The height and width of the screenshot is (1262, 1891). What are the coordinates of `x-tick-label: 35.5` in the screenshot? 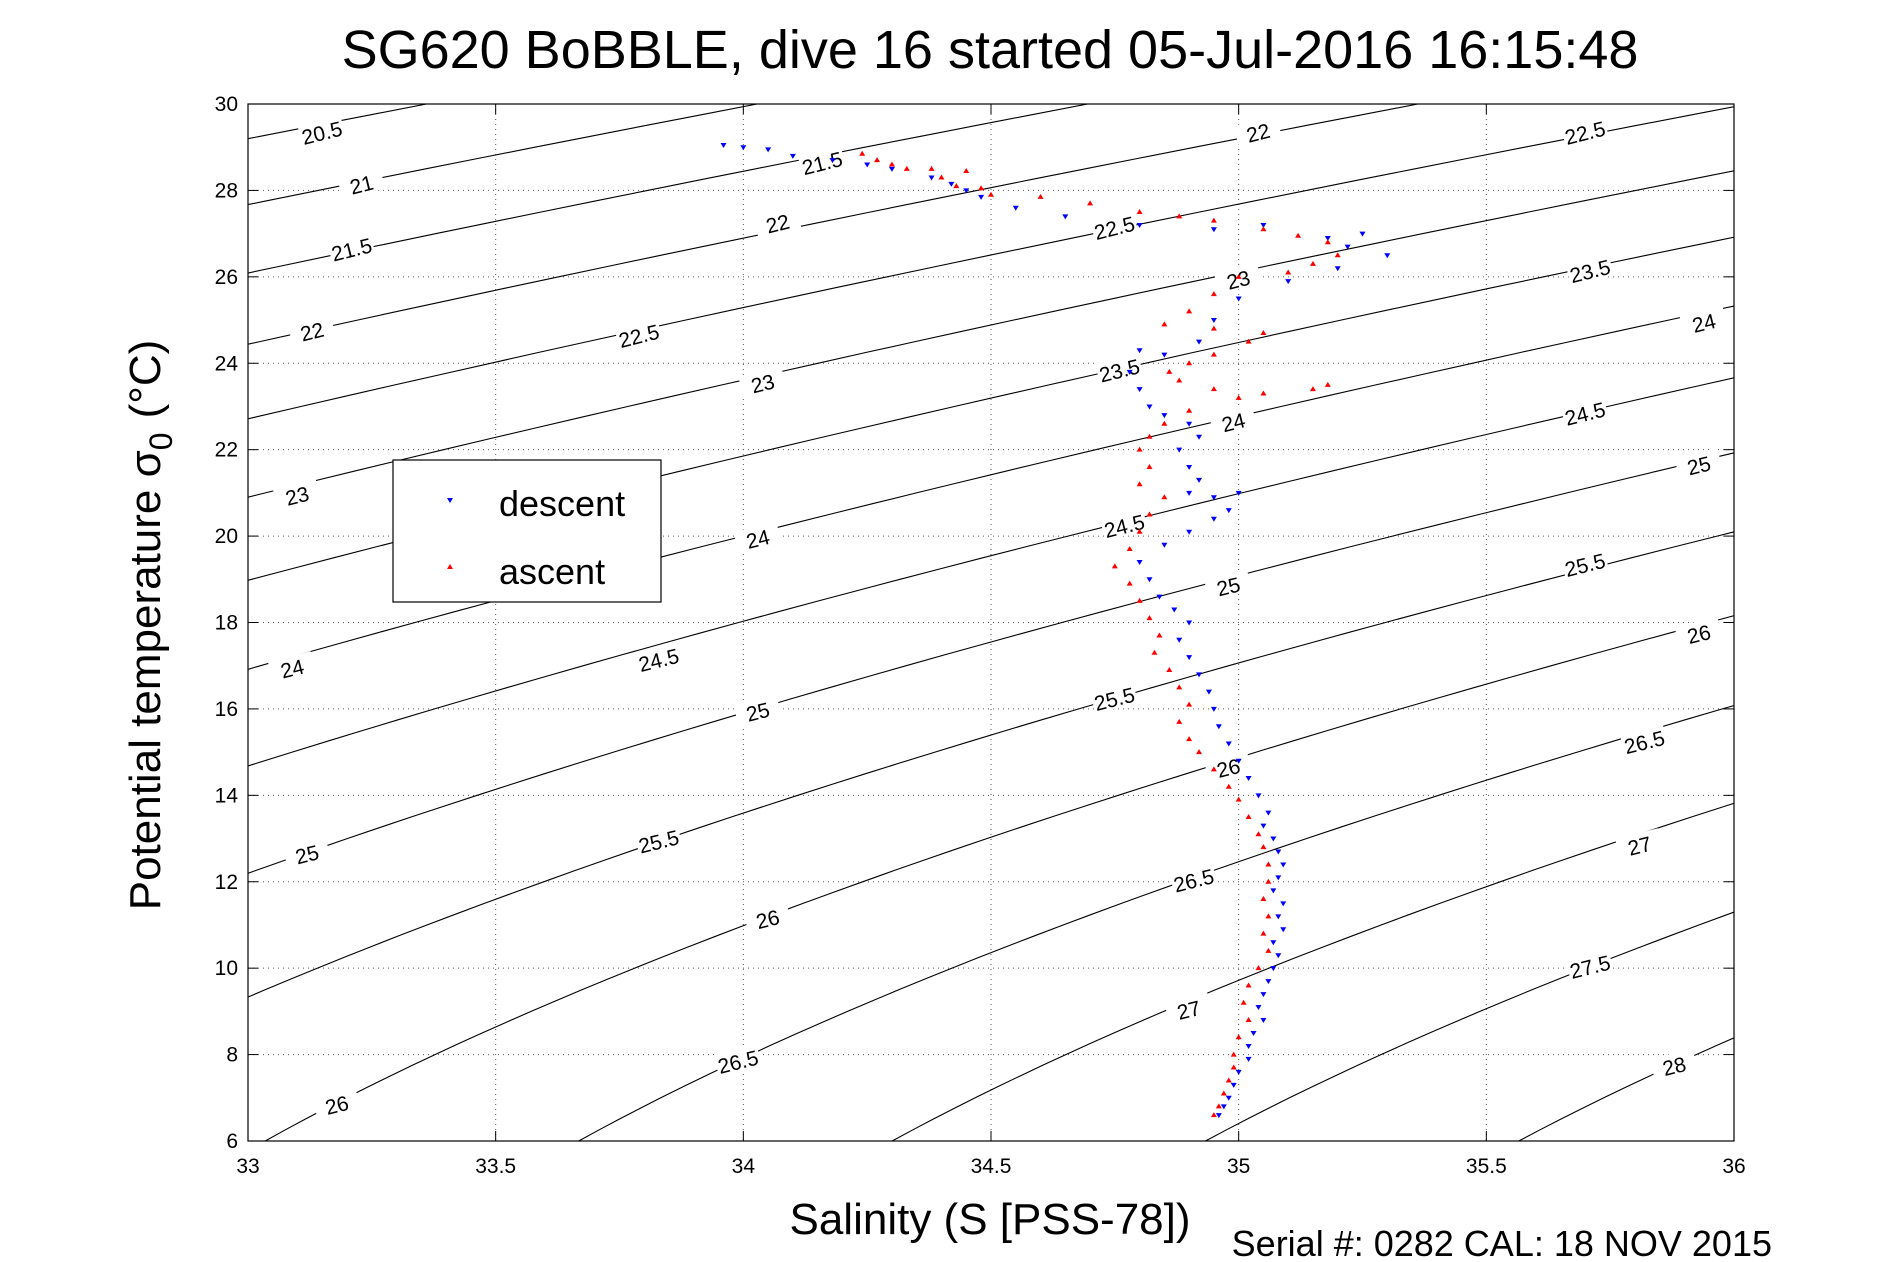 It's located at (1486, 1166).